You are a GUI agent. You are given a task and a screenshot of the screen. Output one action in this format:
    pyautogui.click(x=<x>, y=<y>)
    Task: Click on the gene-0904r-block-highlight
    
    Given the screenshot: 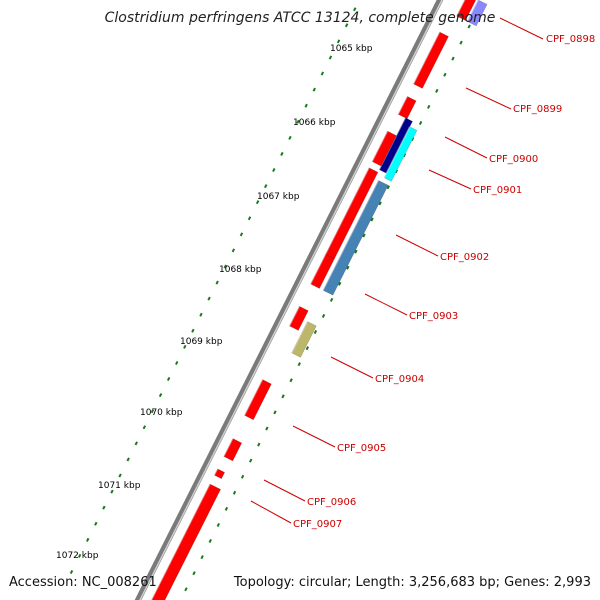 What is the action you would take?
    pyautogui.click(x=294, y=316)
    